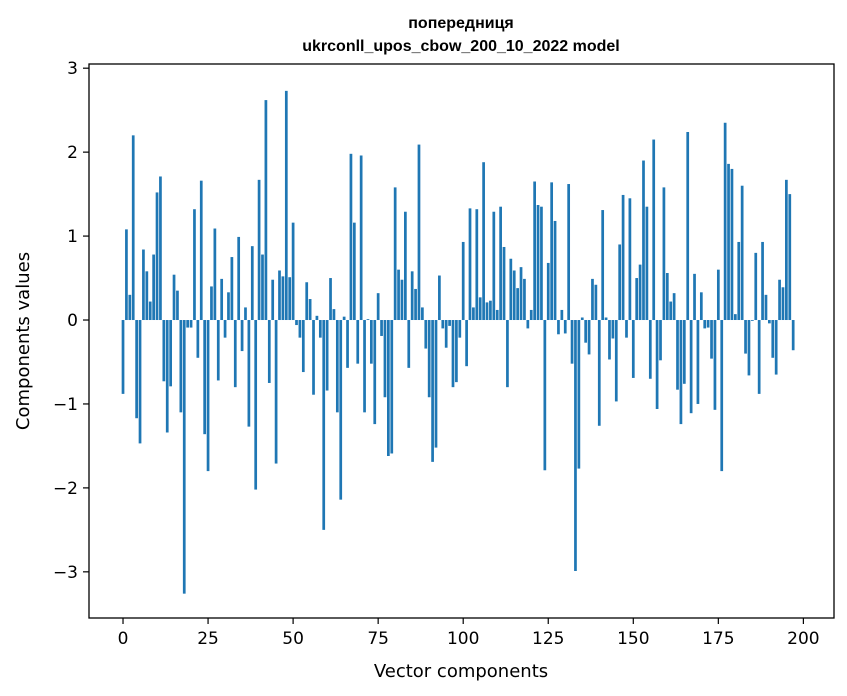 The width and height of the screenshot is (847, 696). I want to click on y-axis-label: Components values, so click(23, 341).